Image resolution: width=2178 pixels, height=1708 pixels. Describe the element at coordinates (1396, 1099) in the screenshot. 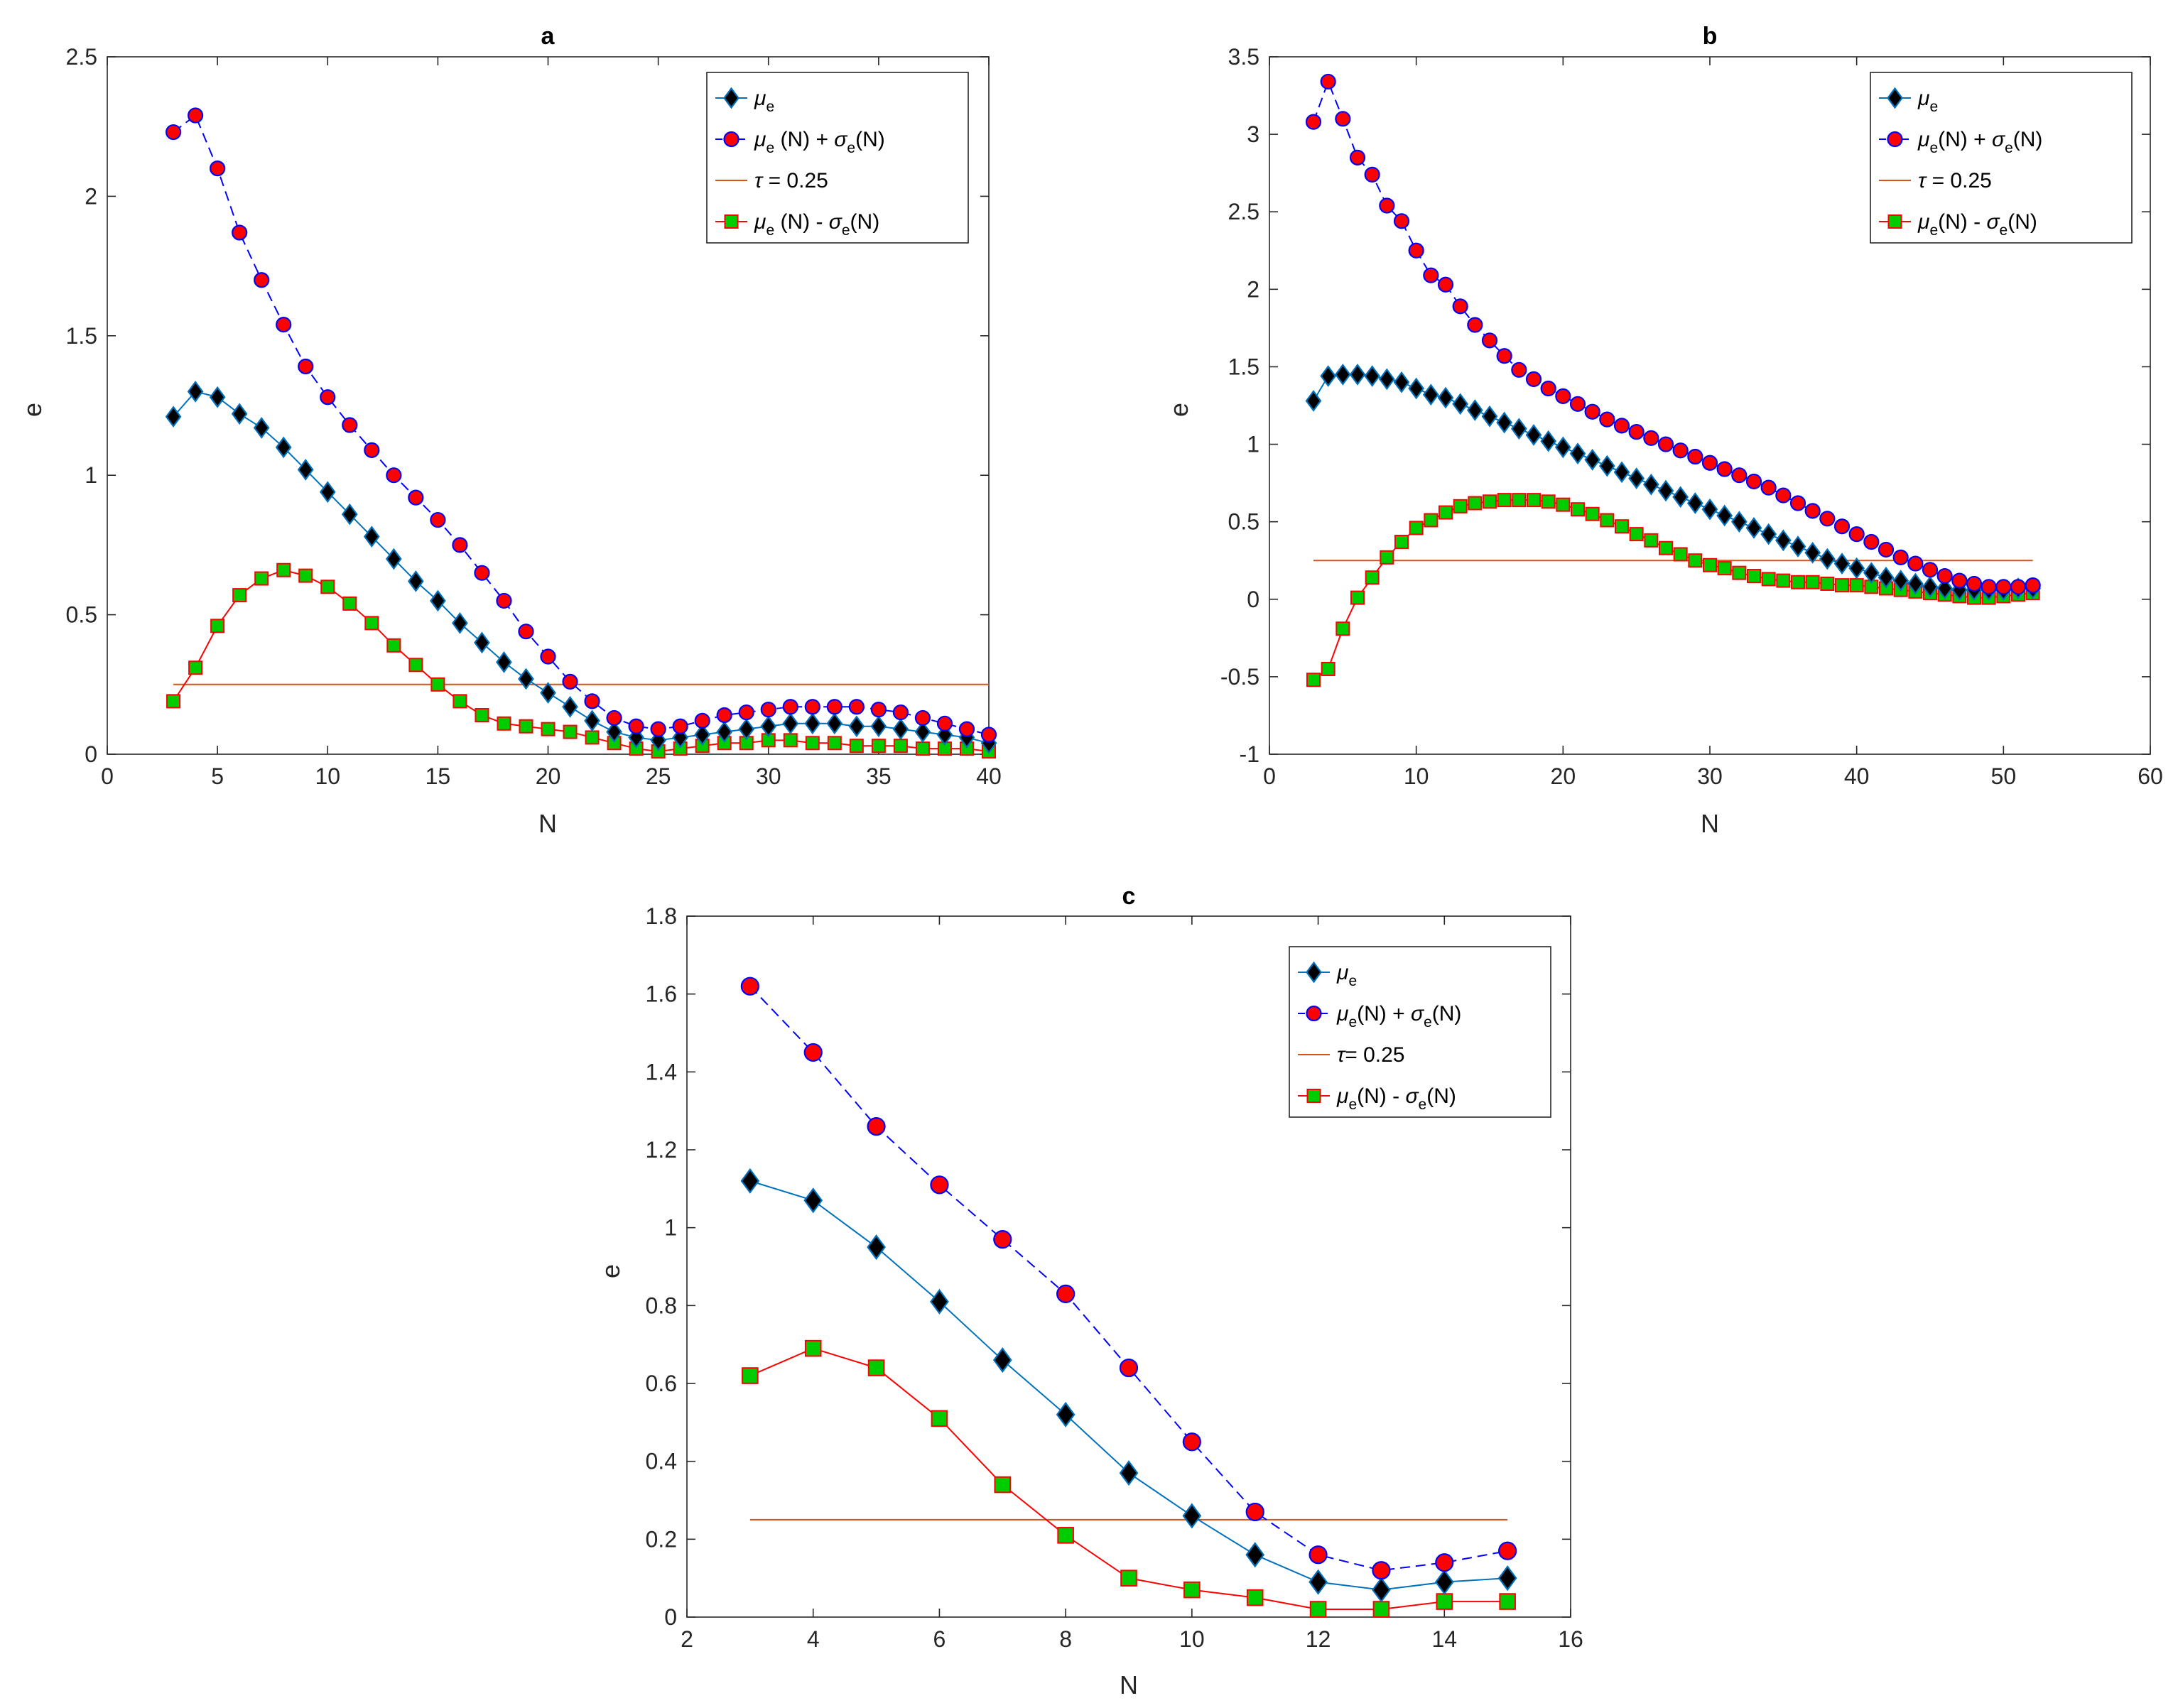

I see `panel-c-legend-label-3: μe(N) - σe(N)` at that location.